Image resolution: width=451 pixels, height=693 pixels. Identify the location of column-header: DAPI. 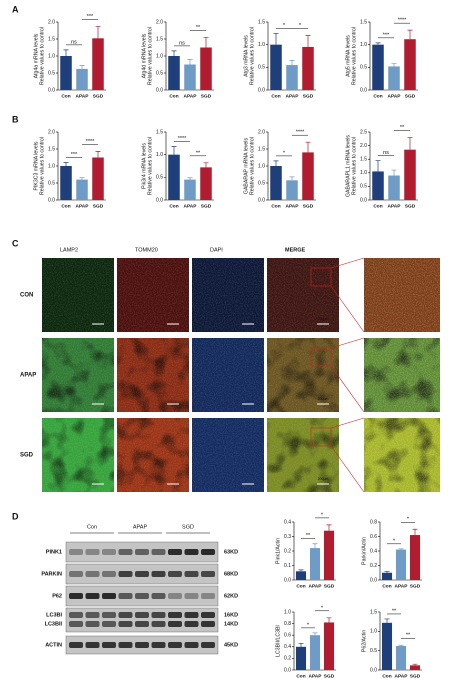
(216, 250).